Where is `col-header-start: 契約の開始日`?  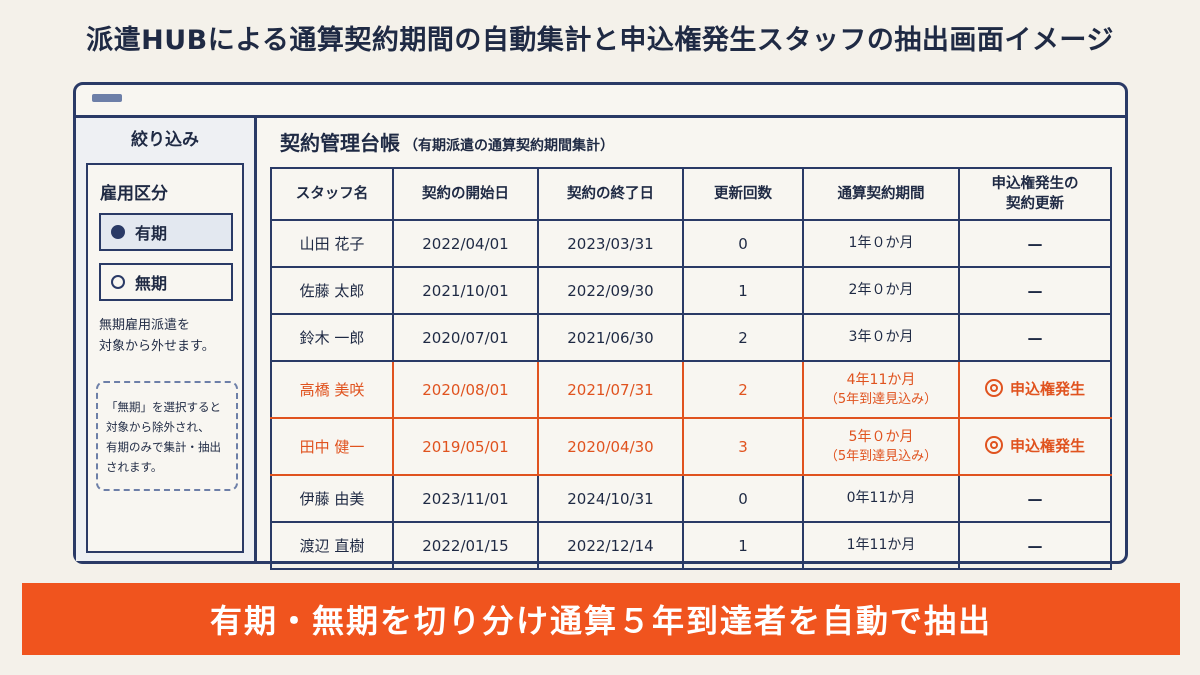 col-header-start: 契約の開始日 is located at coordinates (465, 194).